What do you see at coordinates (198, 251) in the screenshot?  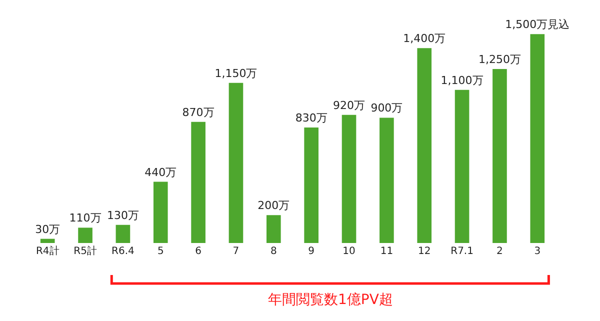 I see `x-tick-label: 6` at bounding box center [198, 251].